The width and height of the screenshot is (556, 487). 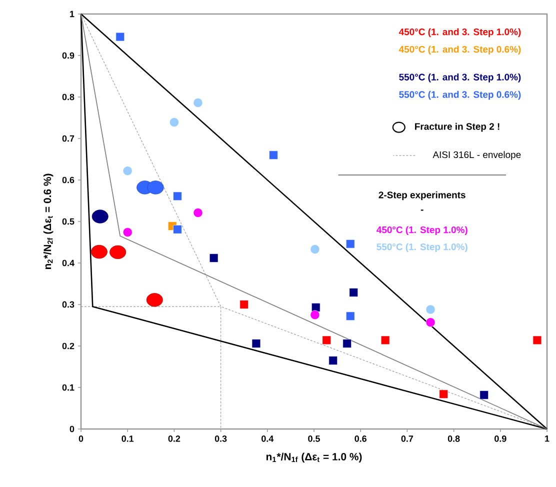 I want to click on x-tick-label: 0.6, so click(x=360, y=439).